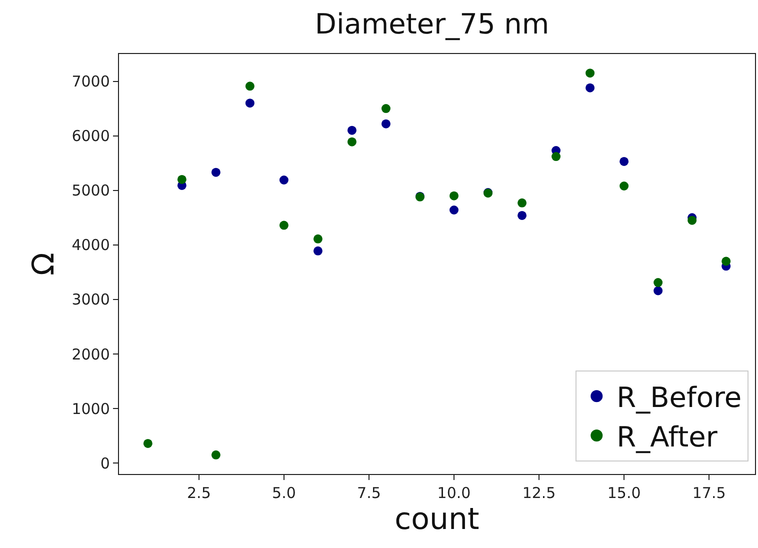 This screenshot has height=548, width=758. What do you see at coordinates (709, 493) in the screenshot?
I see `x-tick-label: 17.5` at bounding box center [709, 493].